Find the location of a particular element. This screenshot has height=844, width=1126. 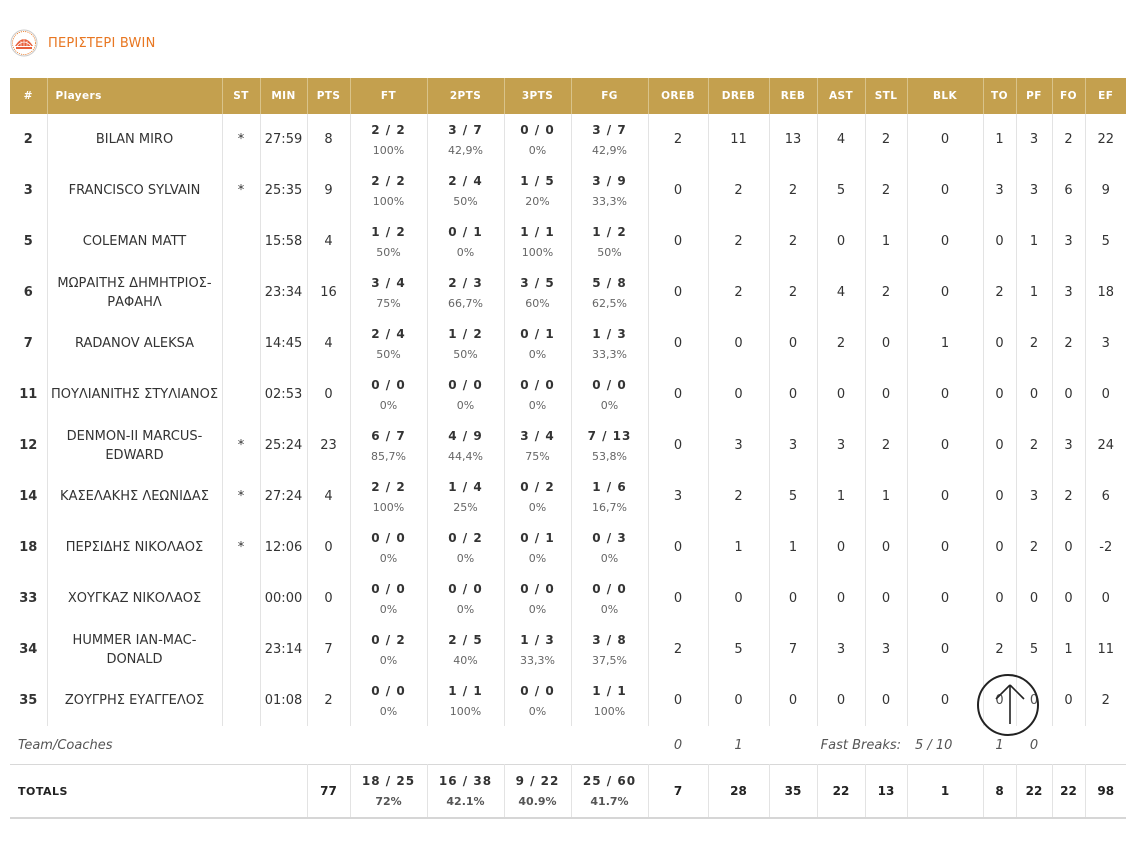

2pts-percentage: 0% is located at coordinates (465, 609).